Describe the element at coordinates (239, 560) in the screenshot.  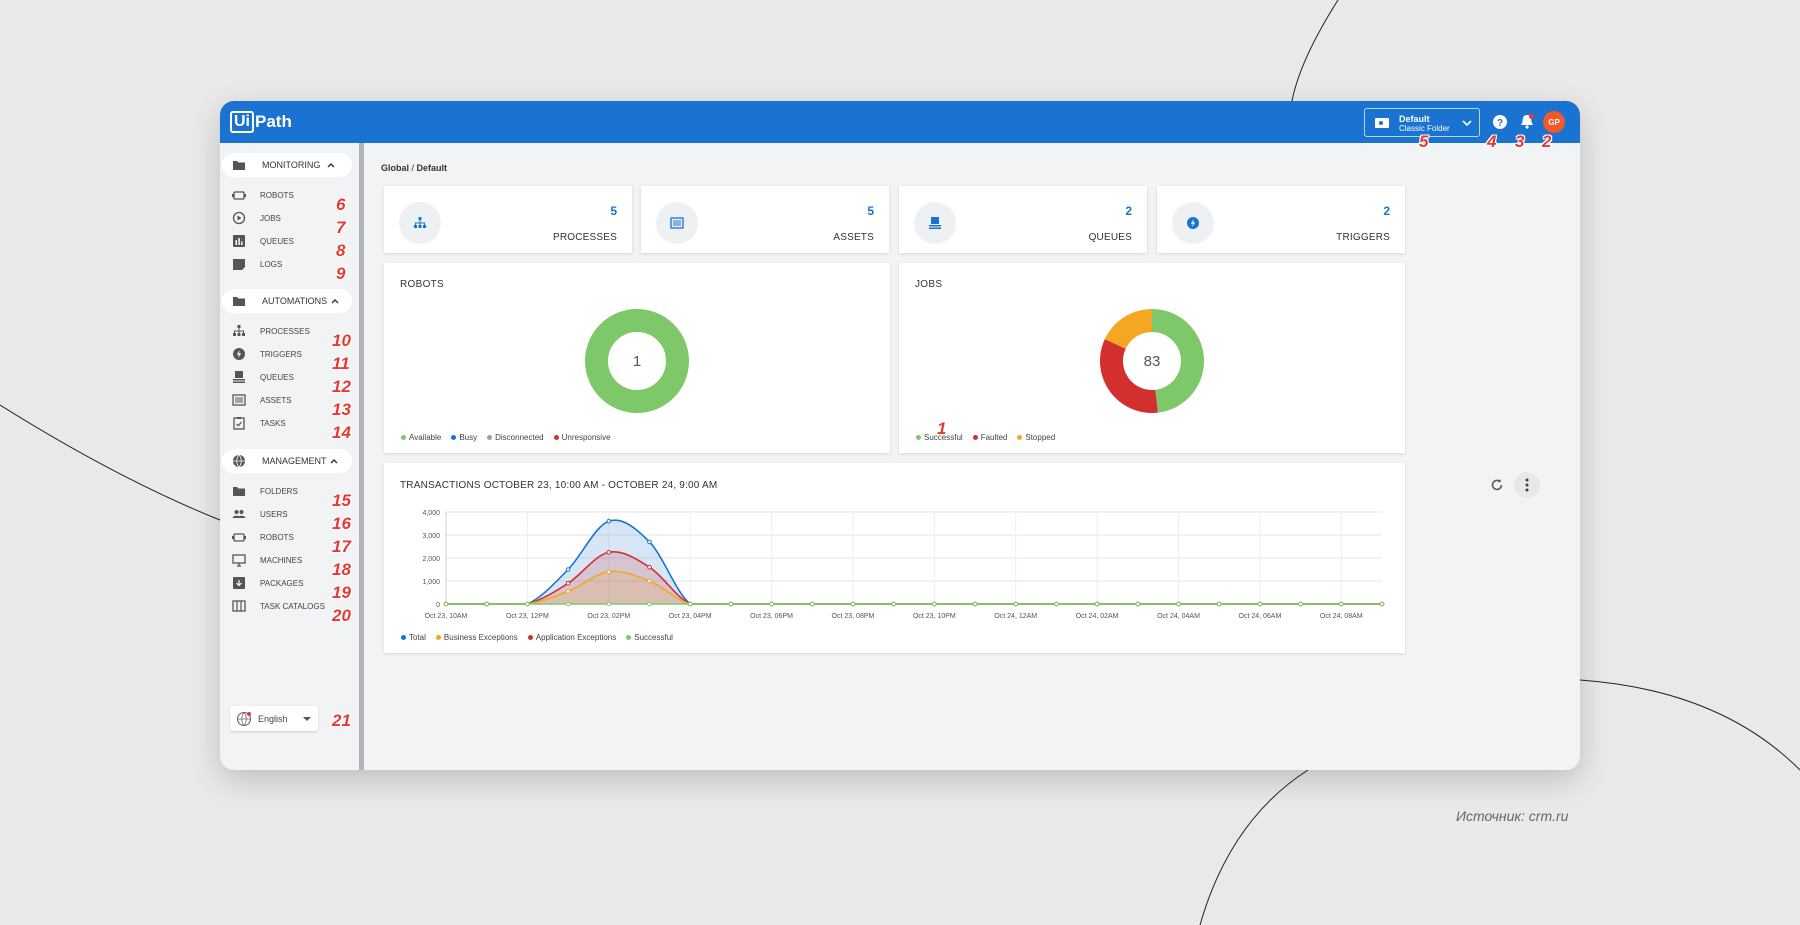
I see `monitor-icon` at that location.